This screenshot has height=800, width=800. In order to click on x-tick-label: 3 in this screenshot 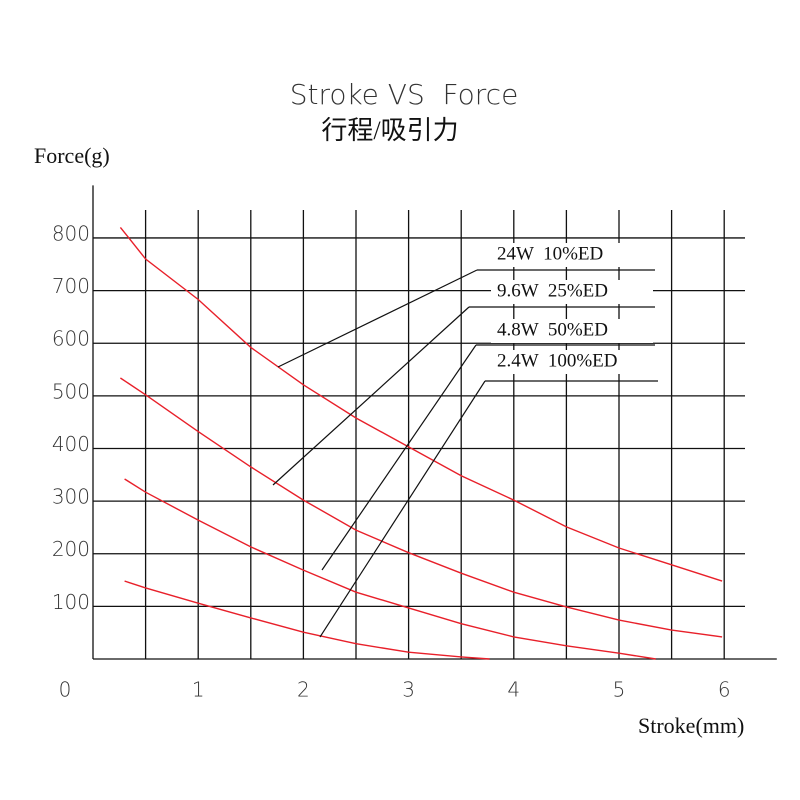, I will do `click(408, 690)`.